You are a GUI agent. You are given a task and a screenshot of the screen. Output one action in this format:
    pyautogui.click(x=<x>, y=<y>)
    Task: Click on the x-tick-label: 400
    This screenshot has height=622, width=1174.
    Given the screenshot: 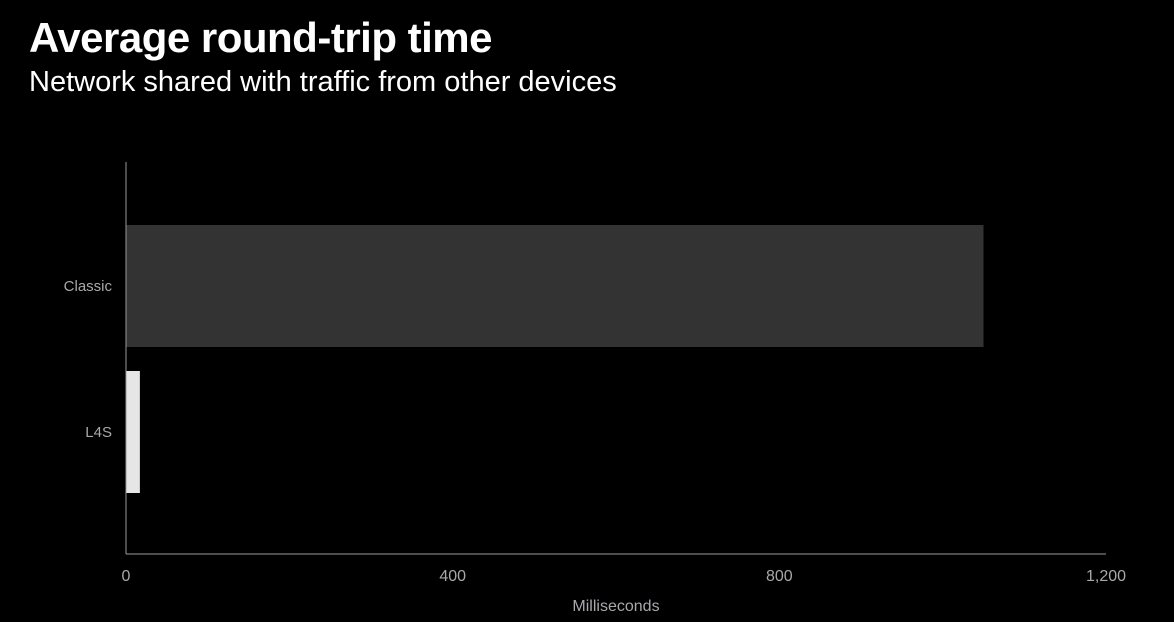 What is the action you would take?
    pyautogui.click(x=452, y=576)
    